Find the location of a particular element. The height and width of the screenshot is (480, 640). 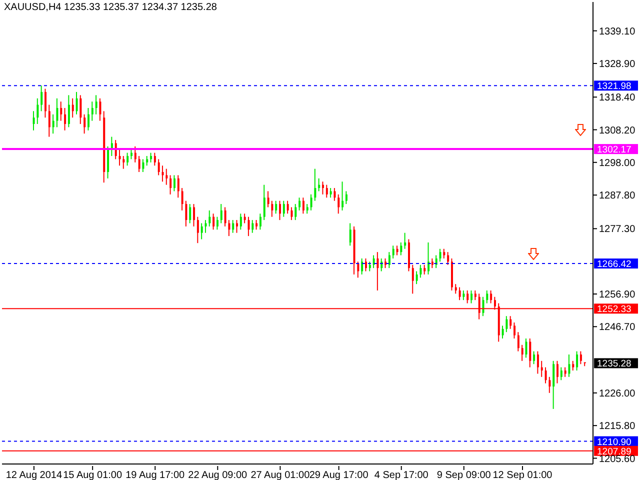

x-tick-label: 15 Aug 01:00 is located at coordinates (92, 475).